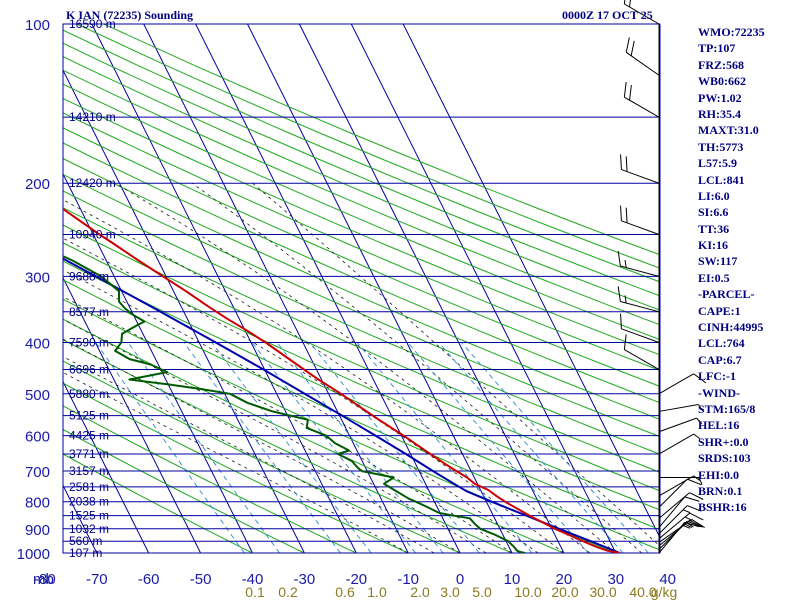 The width and height of the screenshot is (800, 600). What do you see at coordinates (512, 579) in the screenshot?
I see `temperature-tick-label: 10` at bounding box center [512, 579].